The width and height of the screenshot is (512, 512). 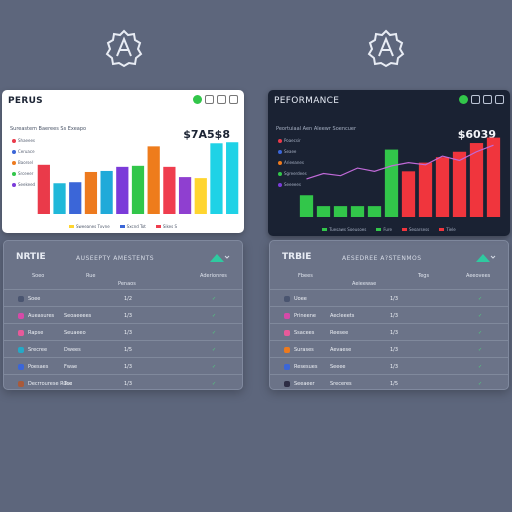 What do you see at coordinates (348, 229) in the screenshot?
I see `legend-label: Tuesaws Soeusoes` at bounding box center [348, 229].